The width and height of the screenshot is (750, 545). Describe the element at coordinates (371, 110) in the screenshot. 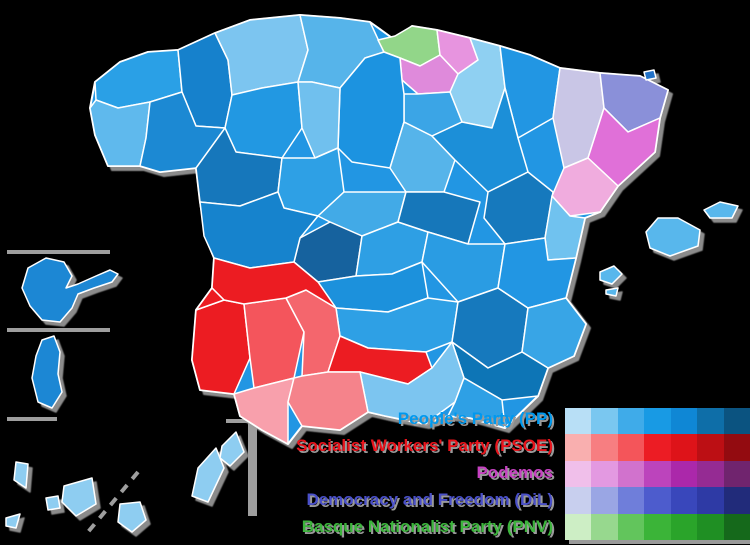

I see `province-burgos` at that location.